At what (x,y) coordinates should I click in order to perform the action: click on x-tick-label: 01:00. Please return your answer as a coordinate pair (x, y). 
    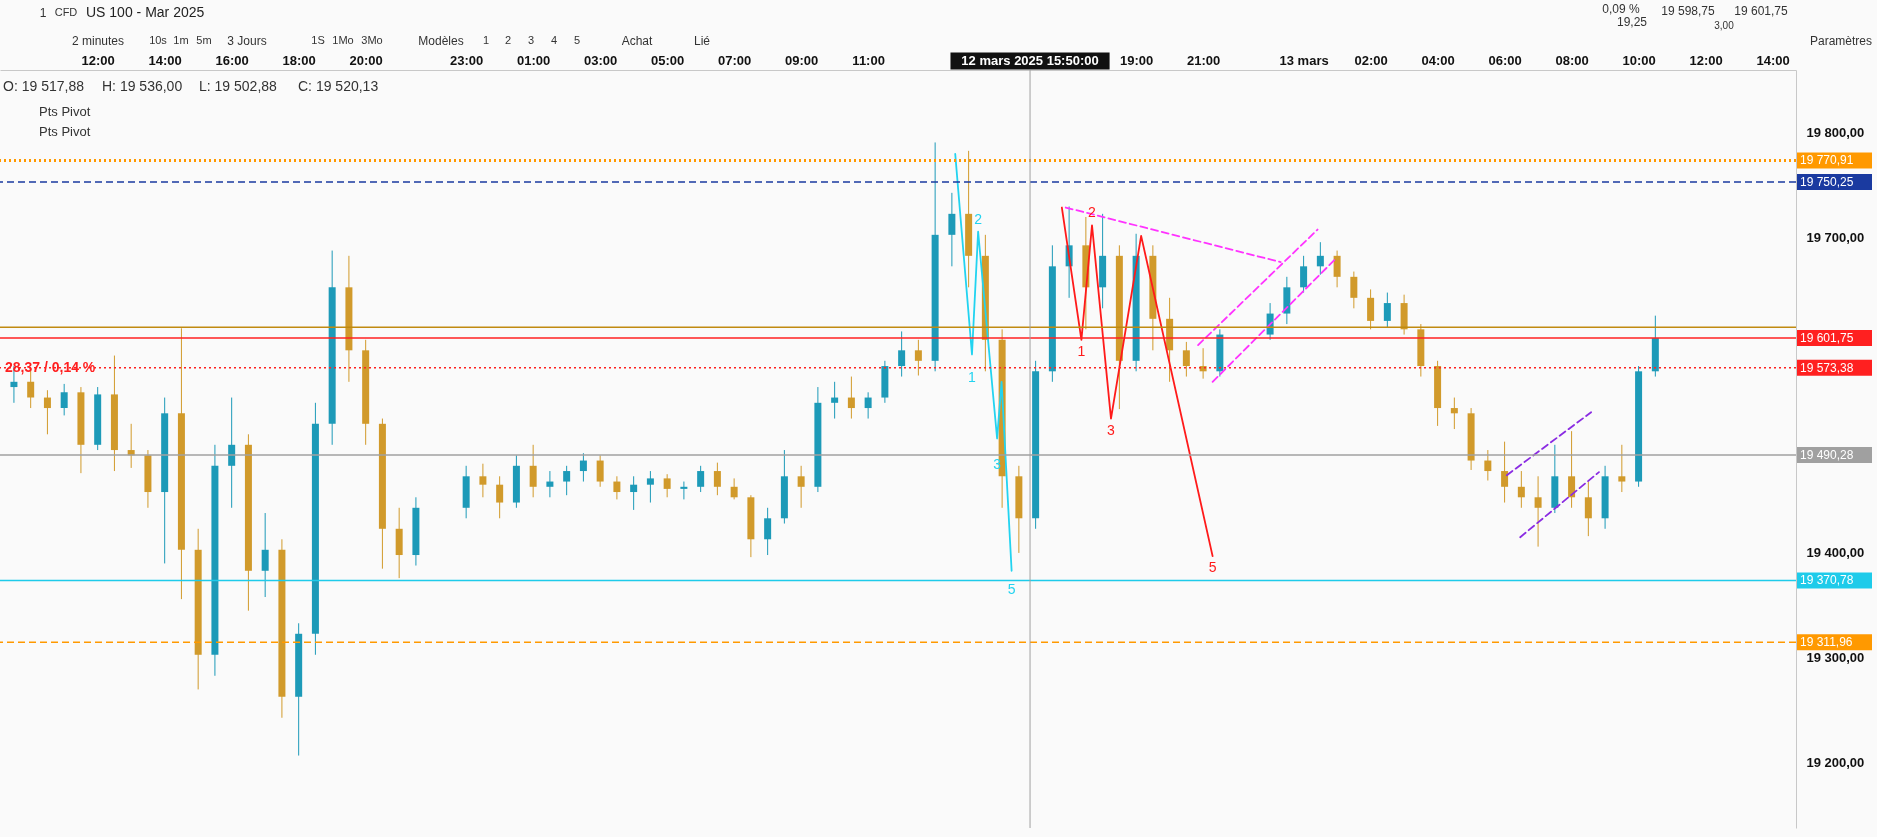
    Looking at the image, I should click on (534, 60).